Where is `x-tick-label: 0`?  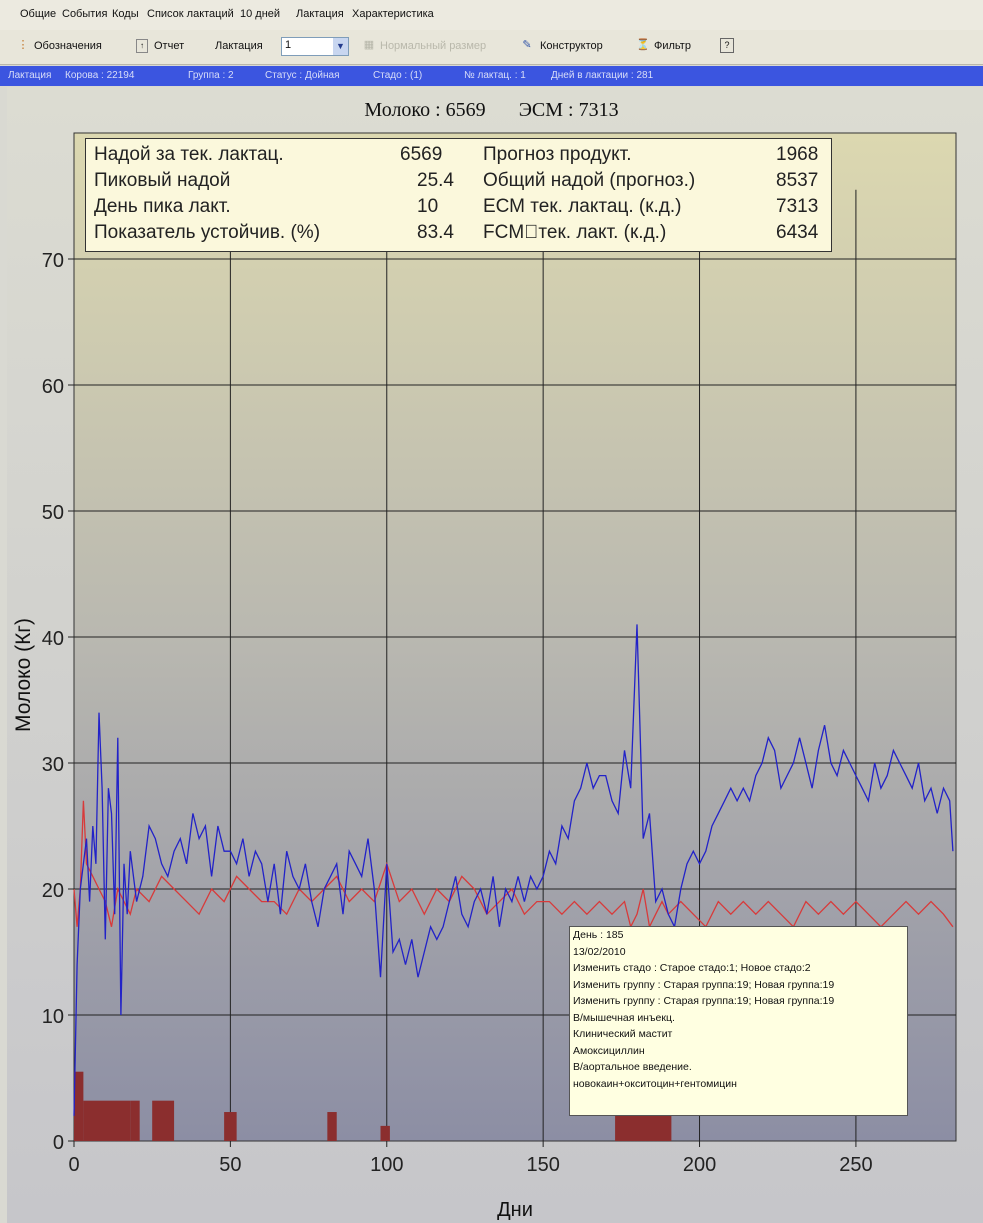
x-tick-label: 0 is located at coordinates (73, 1165).